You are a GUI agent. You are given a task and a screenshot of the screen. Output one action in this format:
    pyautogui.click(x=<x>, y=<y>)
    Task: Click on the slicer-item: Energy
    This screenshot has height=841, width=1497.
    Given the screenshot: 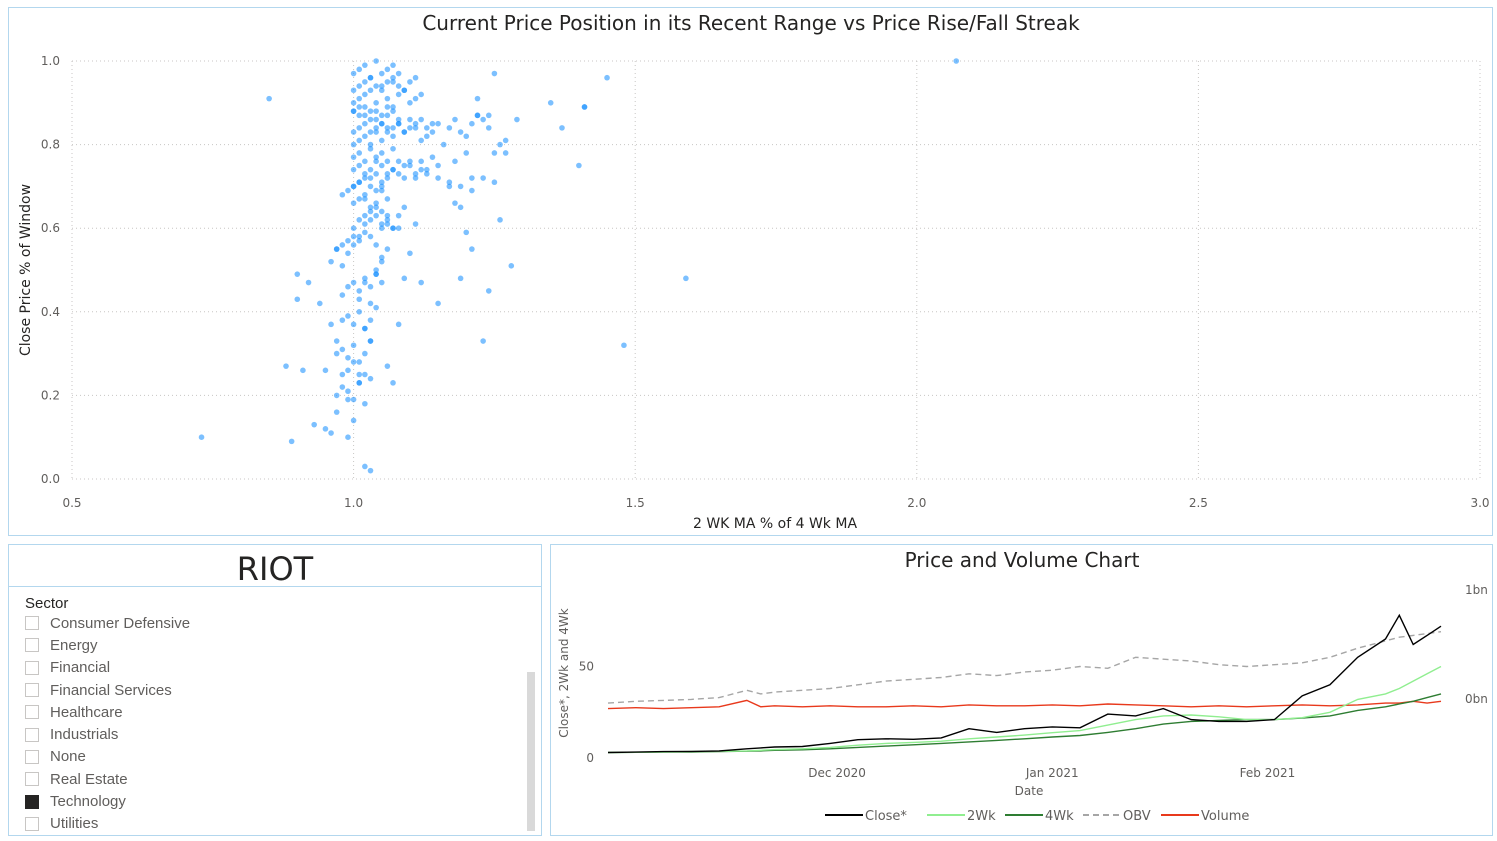 What is the action you would take?
    pyautogui.click(x=270, y=645)
    